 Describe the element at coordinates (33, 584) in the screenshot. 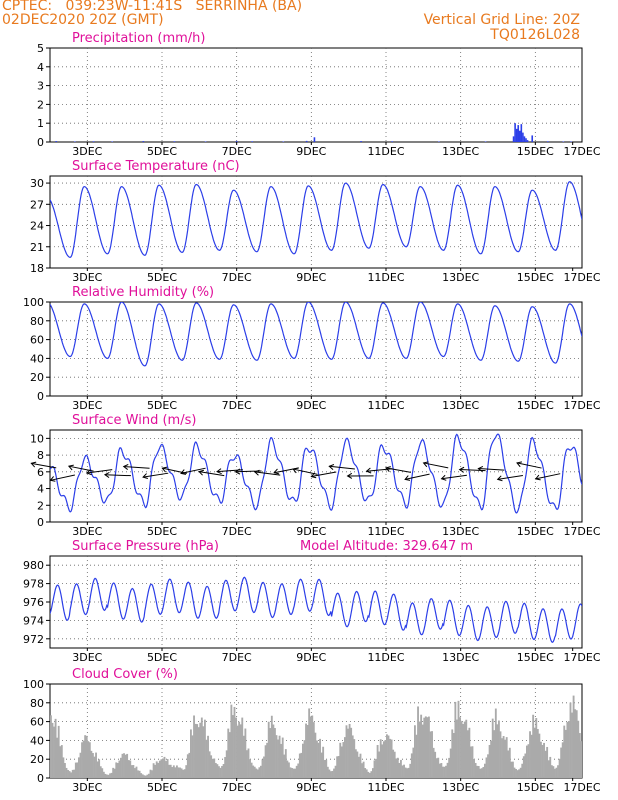

I see `y-tick-label: 978` at that location.